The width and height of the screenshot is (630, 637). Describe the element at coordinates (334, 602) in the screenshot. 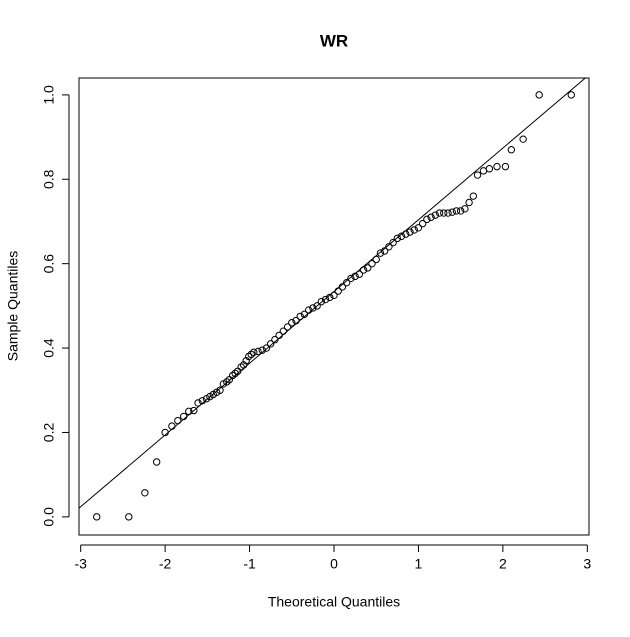

I see `x-axis-label: Theoretical Quantiles` at that location.